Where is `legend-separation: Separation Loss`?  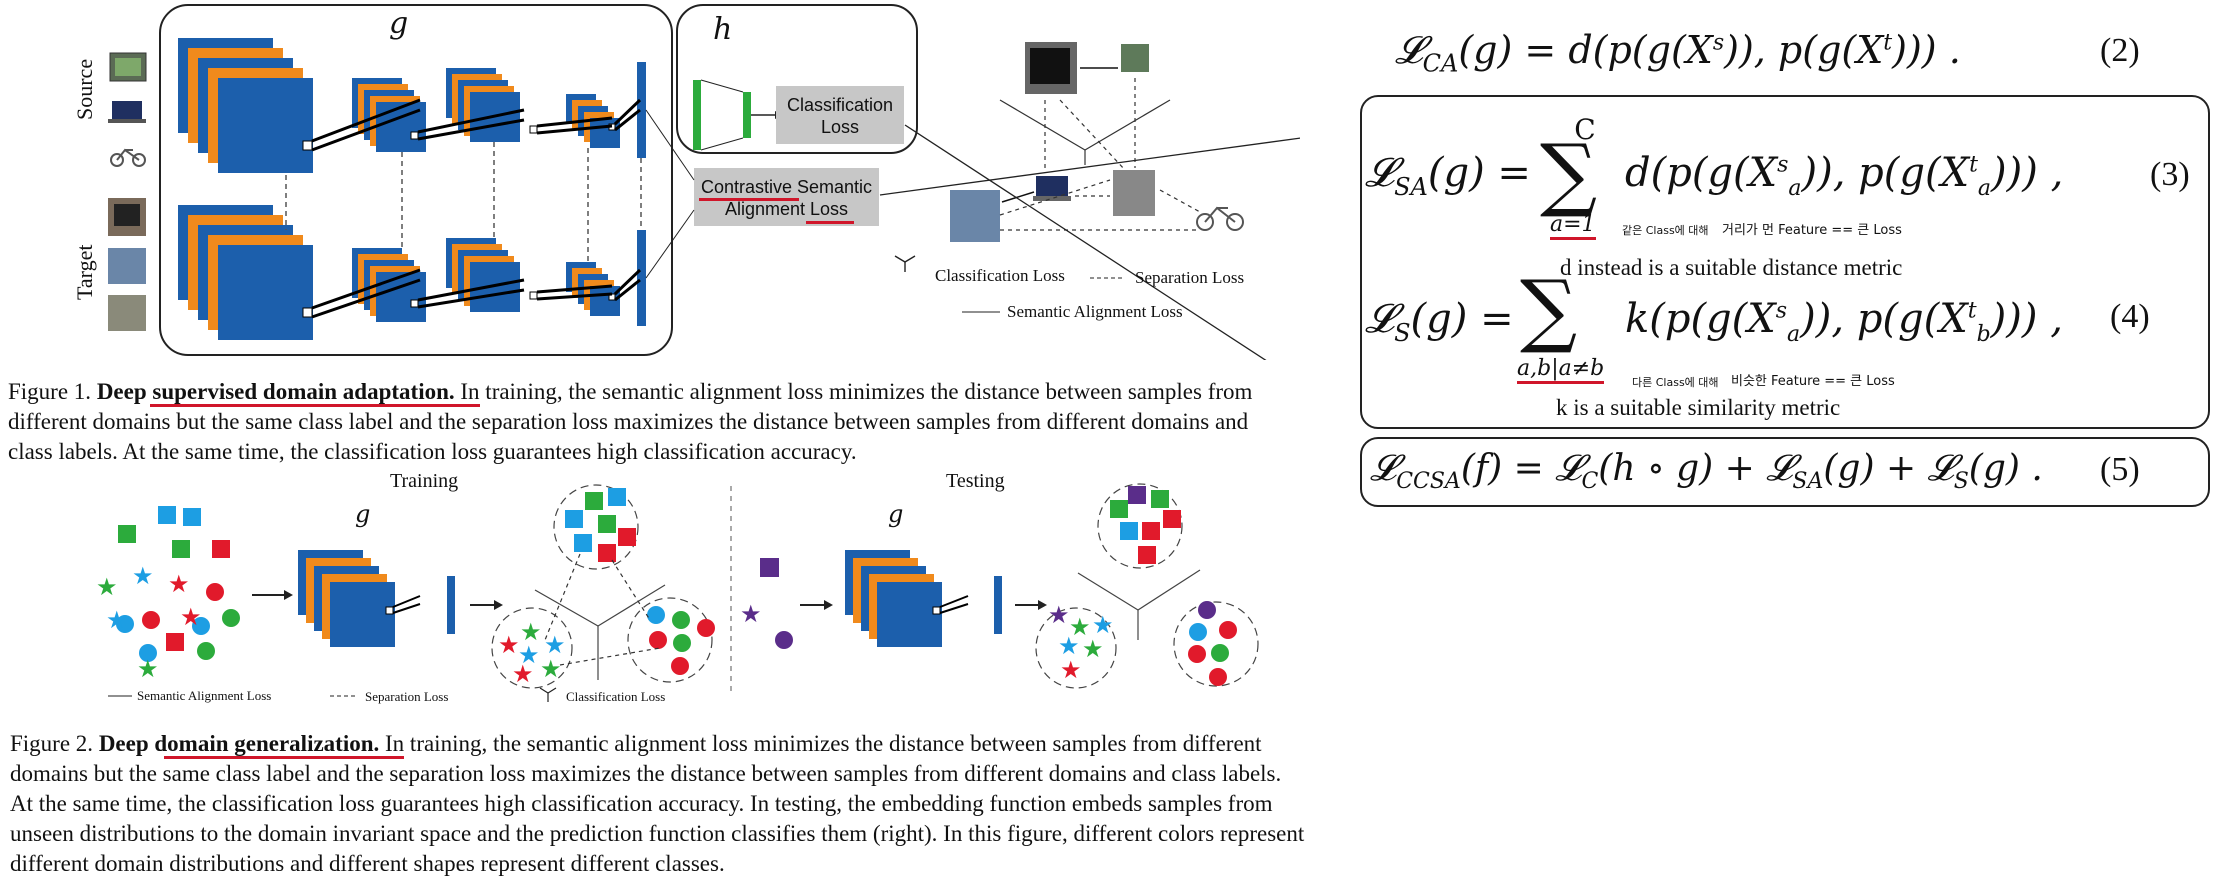 legend-separation: Separation Loss is located at coordinates (1190, 277).